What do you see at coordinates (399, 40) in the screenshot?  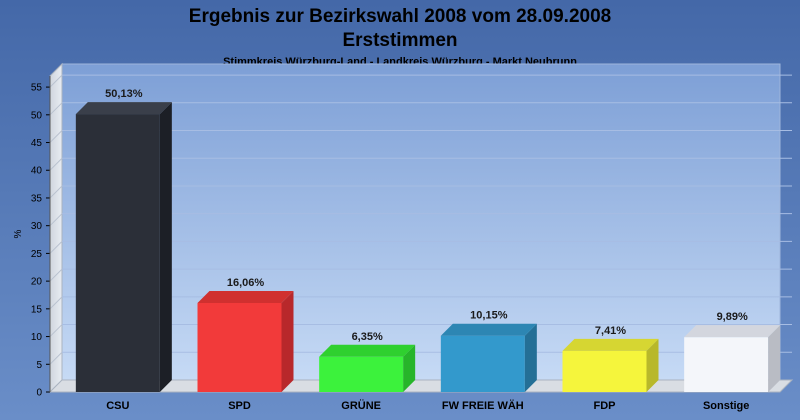 I see `chart-subtitle: Erststimmen` at bounding box center [399, 40].